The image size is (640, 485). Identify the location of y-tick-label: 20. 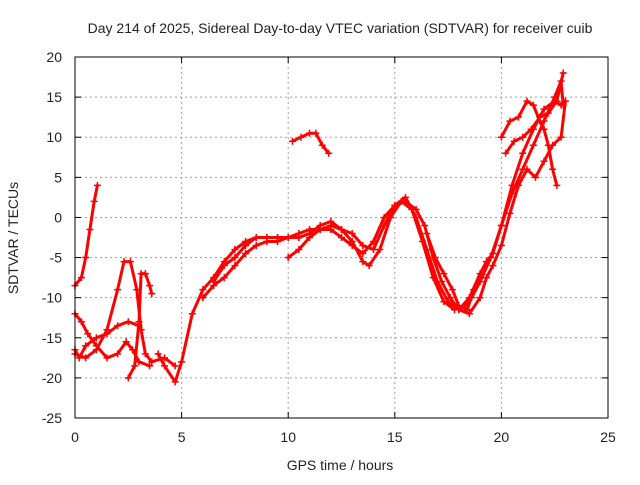
(54, 57).